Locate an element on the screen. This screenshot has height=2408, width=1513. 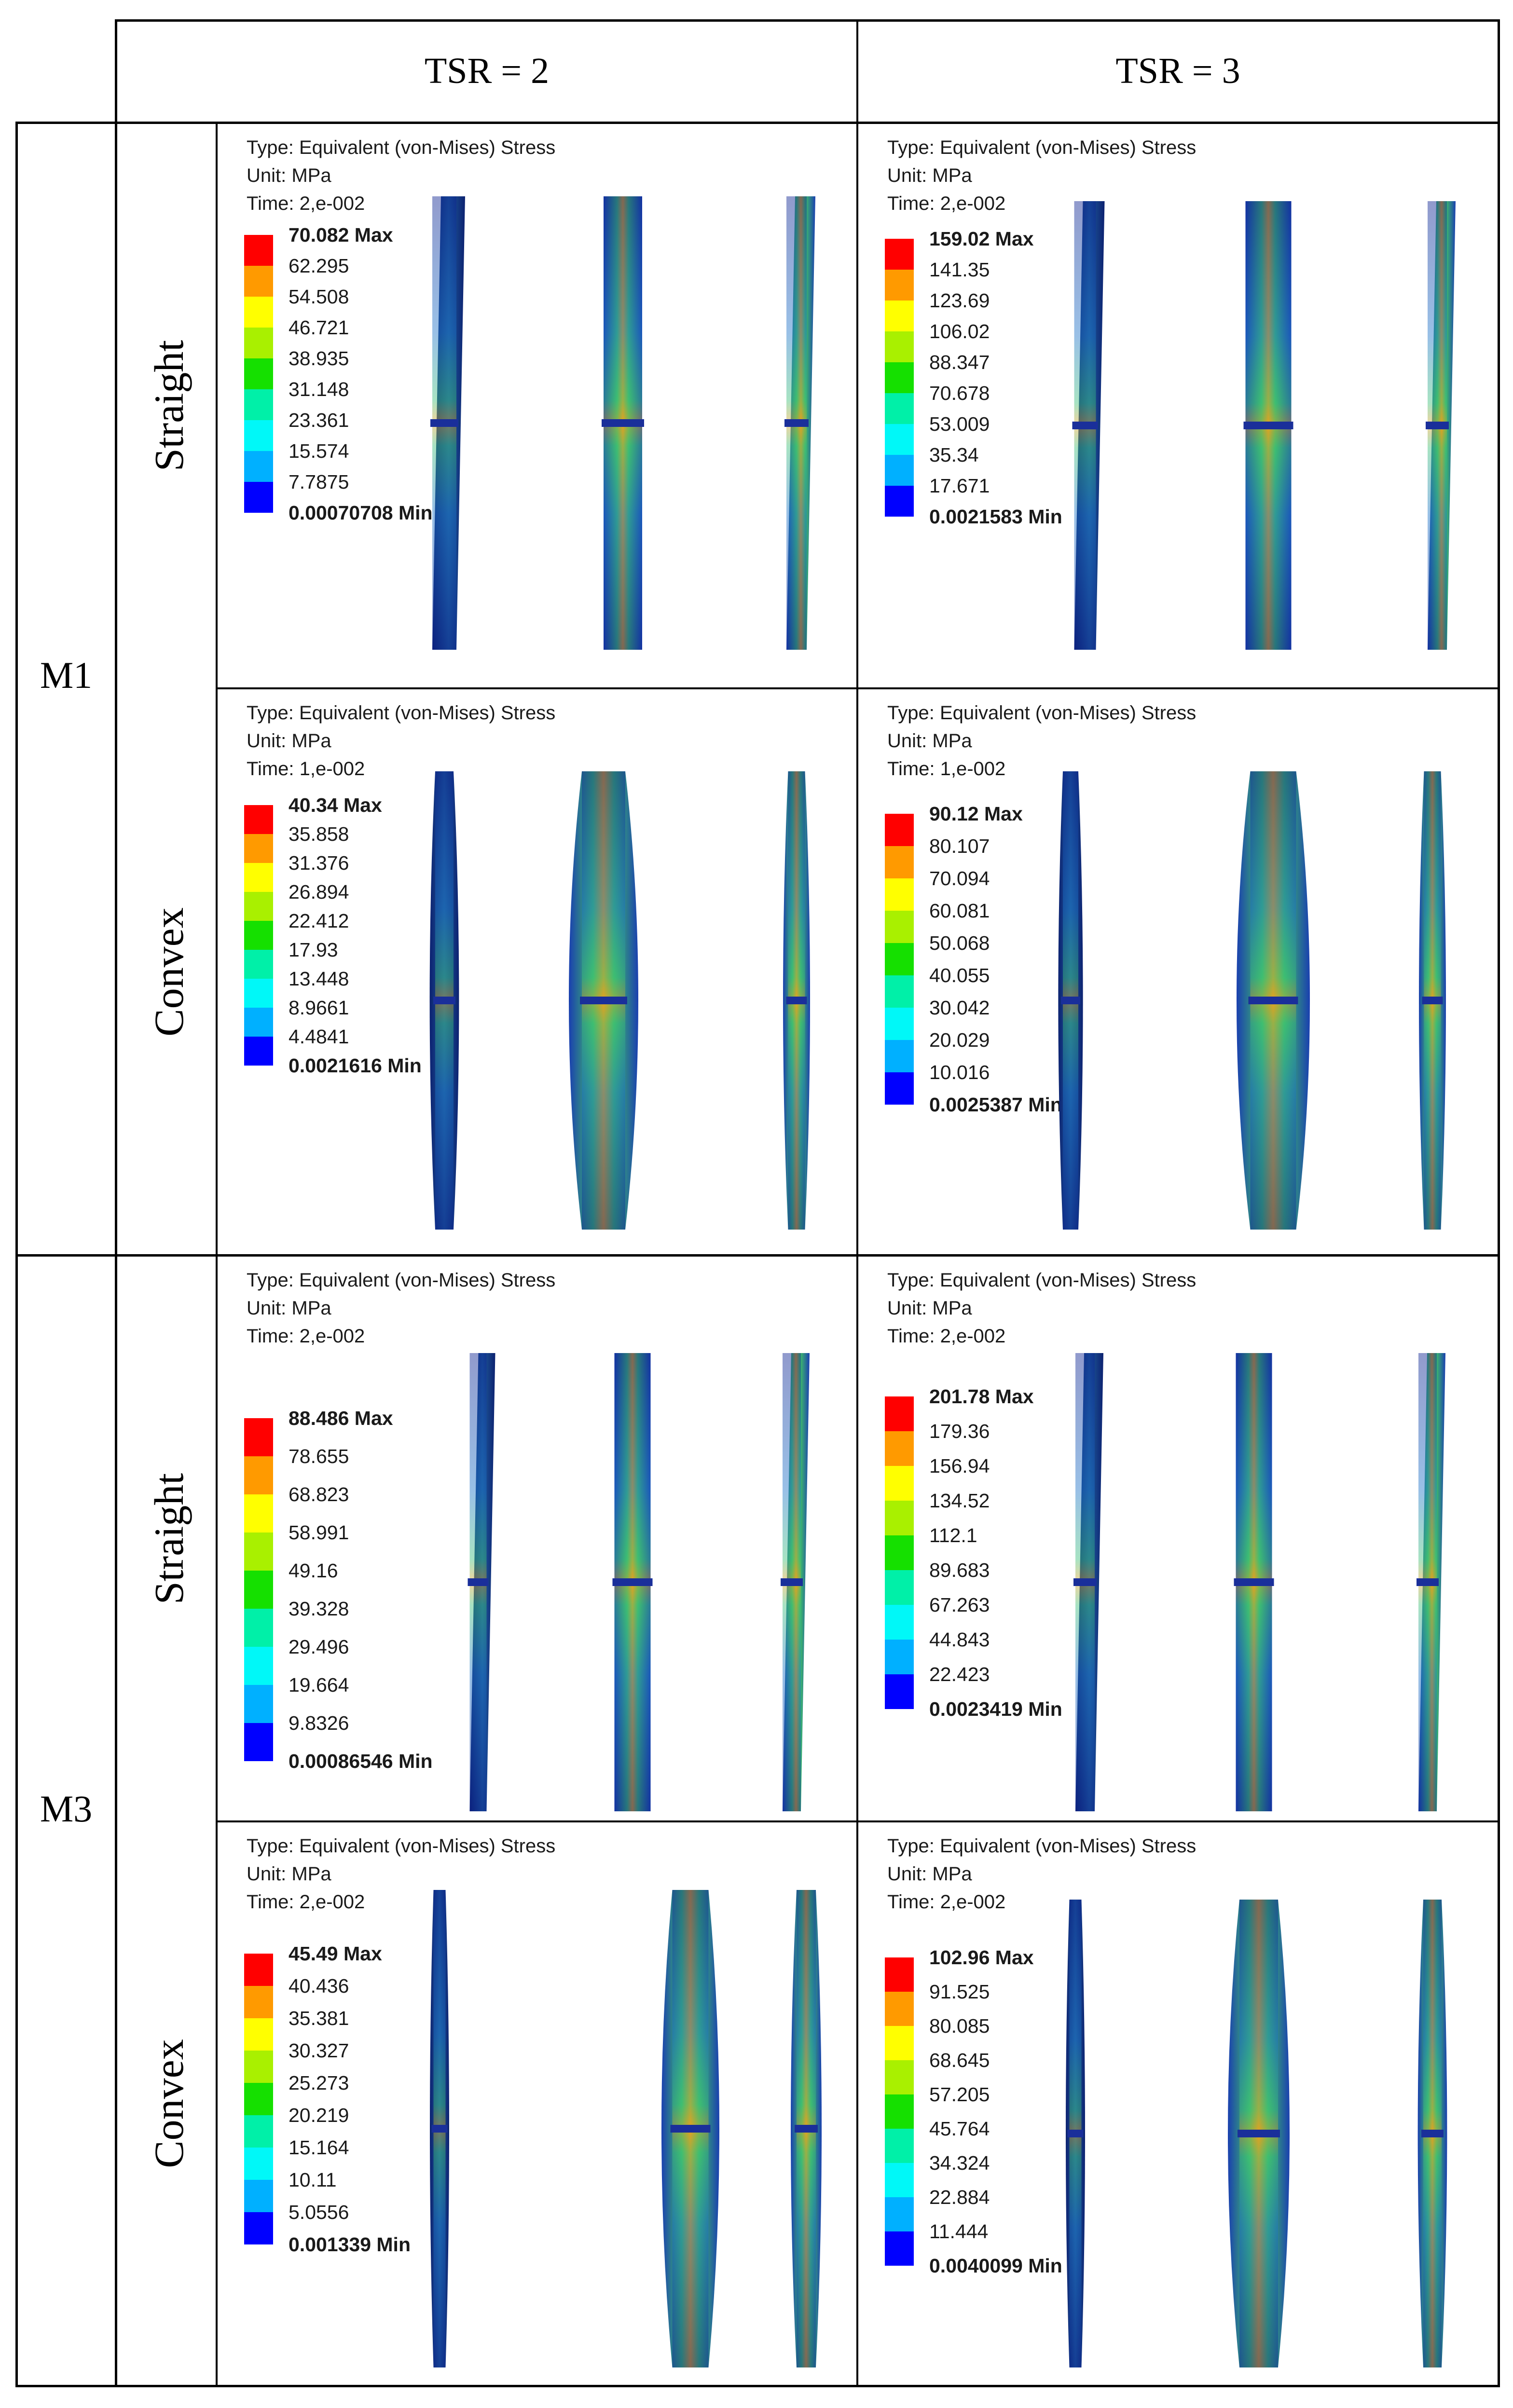
legend-label: 49.16 is located at coordinates (313, 1571).